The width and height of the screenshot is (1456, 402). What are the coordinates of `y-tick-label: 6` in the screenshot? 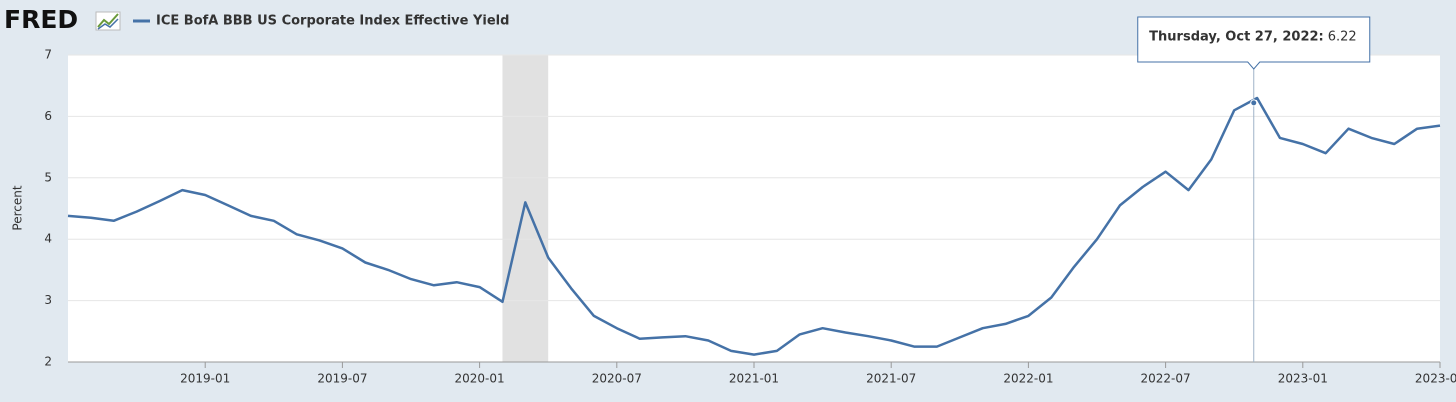 It's located at (48, 116).